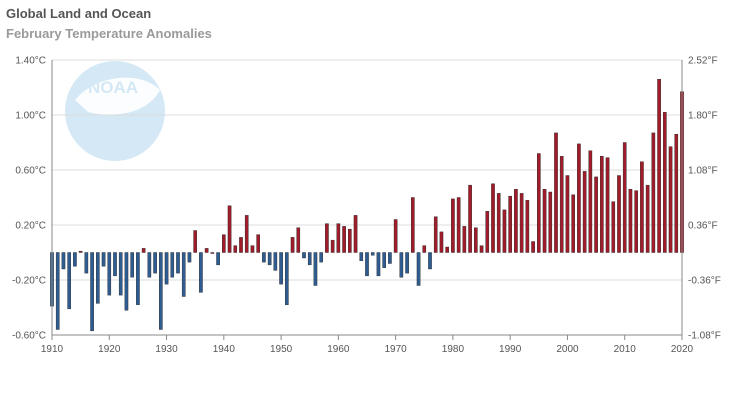 The height and width of the screenshot is (400, 734). I want to click on chart-subtitle: February Temperature Anomalies, so click(109, 33).